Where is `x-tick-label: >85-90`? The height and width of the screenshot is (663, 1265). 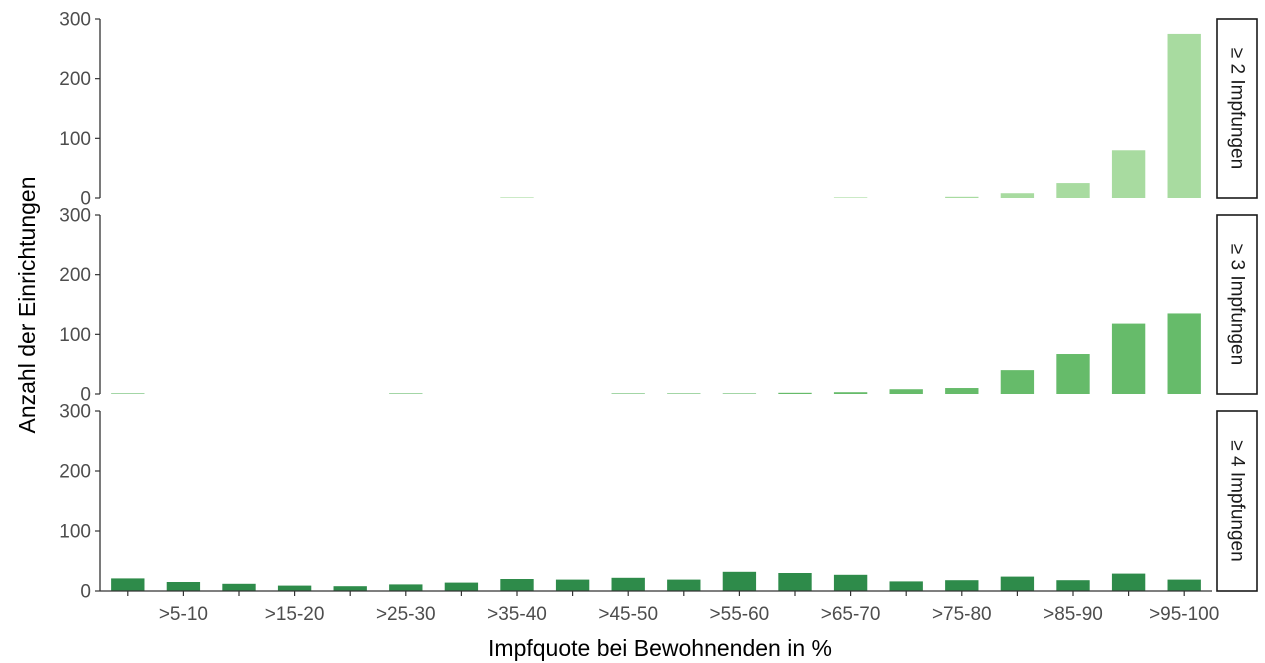 x-tick-label: >85-90 is located at coordinates (1073, 614).